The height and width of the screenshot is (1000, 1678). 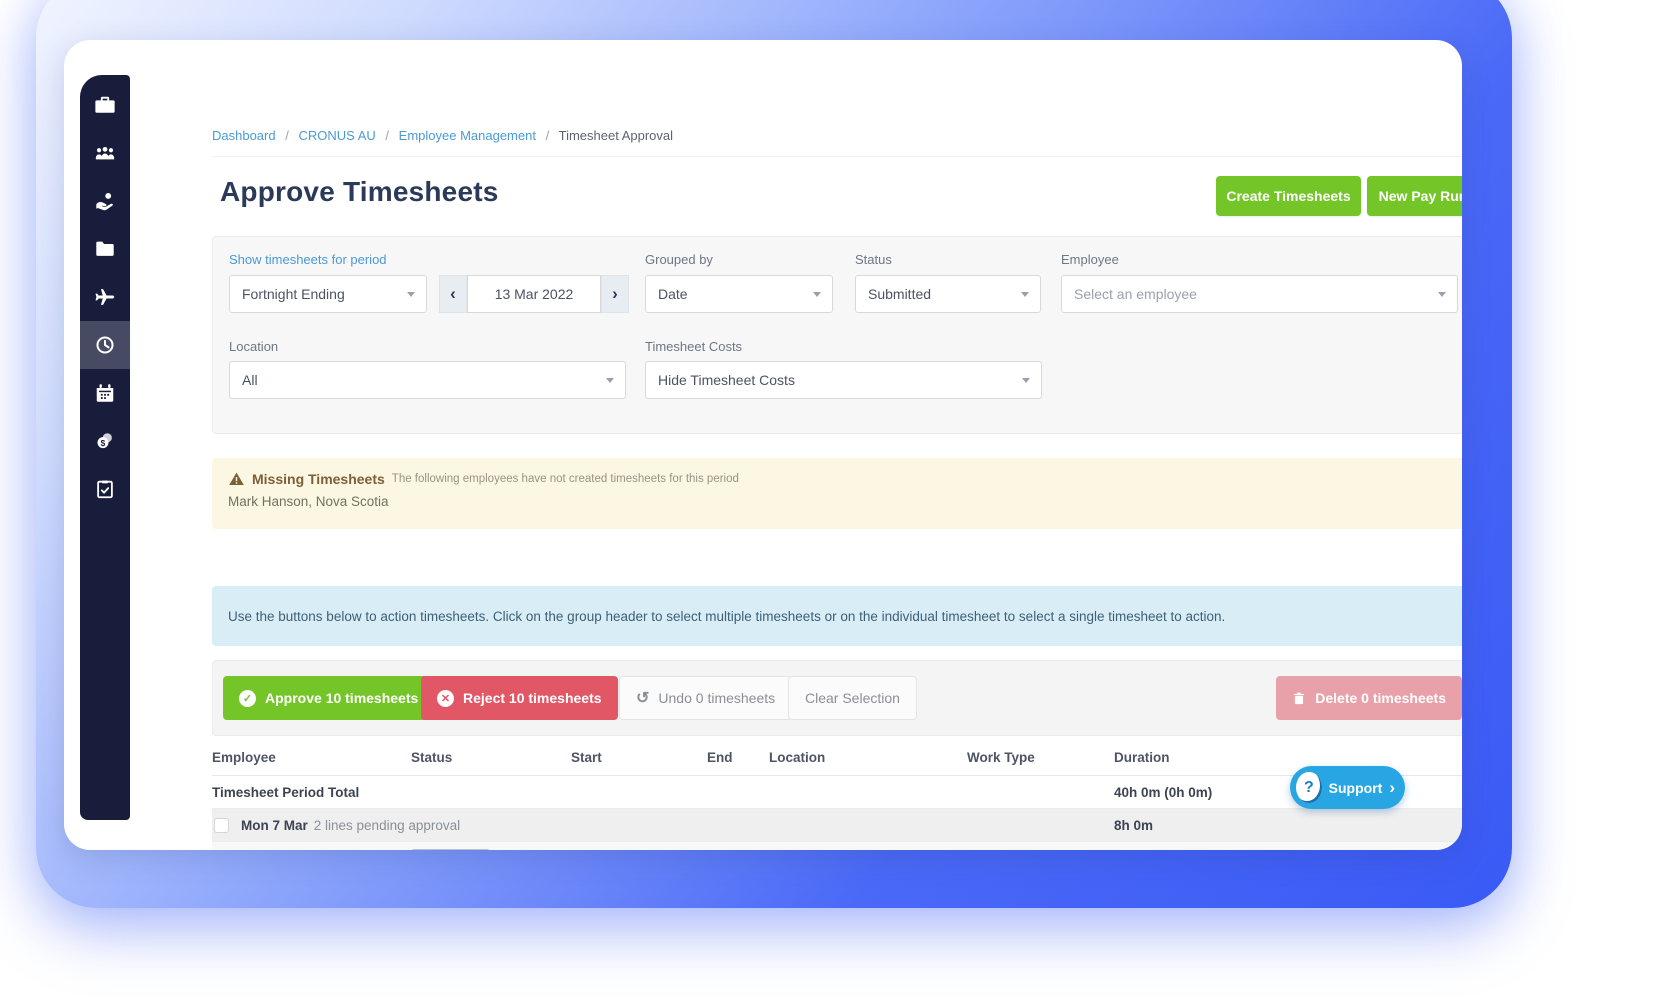 What do you see at coordinates (1299, 698) in the screenshot?
I see `trash-icon` at bounding box center [1299, 698].